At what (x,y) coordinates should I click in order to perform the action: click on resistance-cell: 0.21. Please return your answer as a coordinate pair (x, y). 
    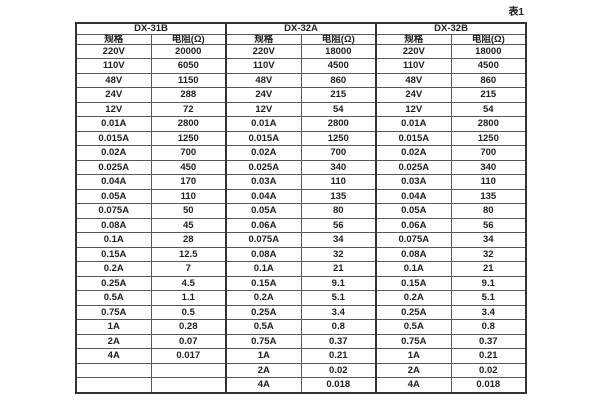
    Looking at the image, I should click on (338, 356).